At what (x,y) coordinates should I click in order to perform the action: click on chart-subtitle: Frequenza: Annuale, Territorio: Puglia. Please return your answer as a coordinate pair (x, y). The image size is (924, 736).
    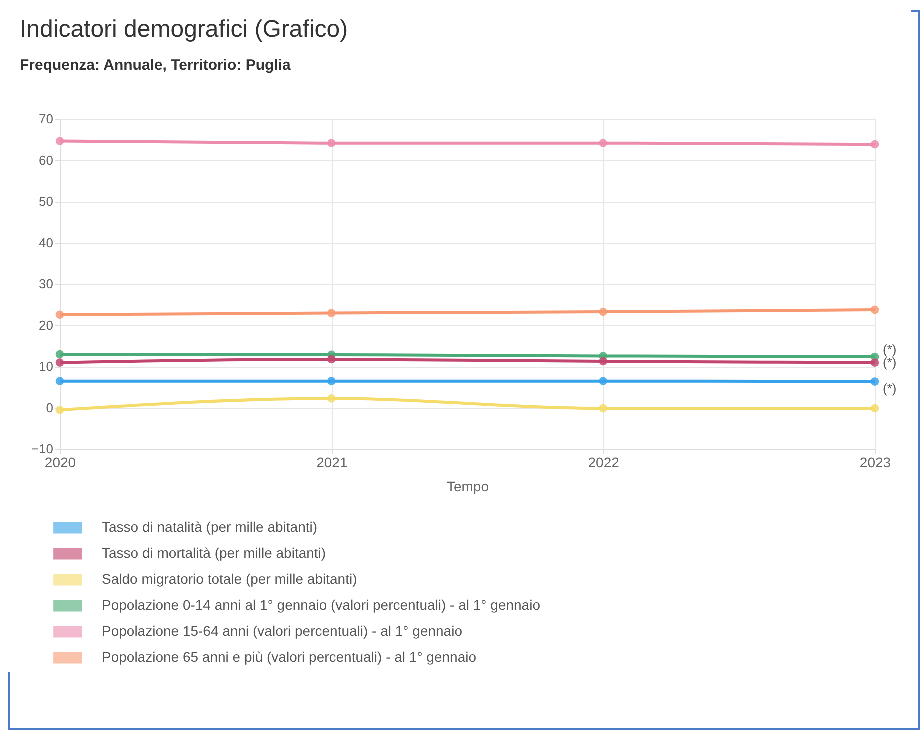
    Looking at the image, I should click on (156, 65).